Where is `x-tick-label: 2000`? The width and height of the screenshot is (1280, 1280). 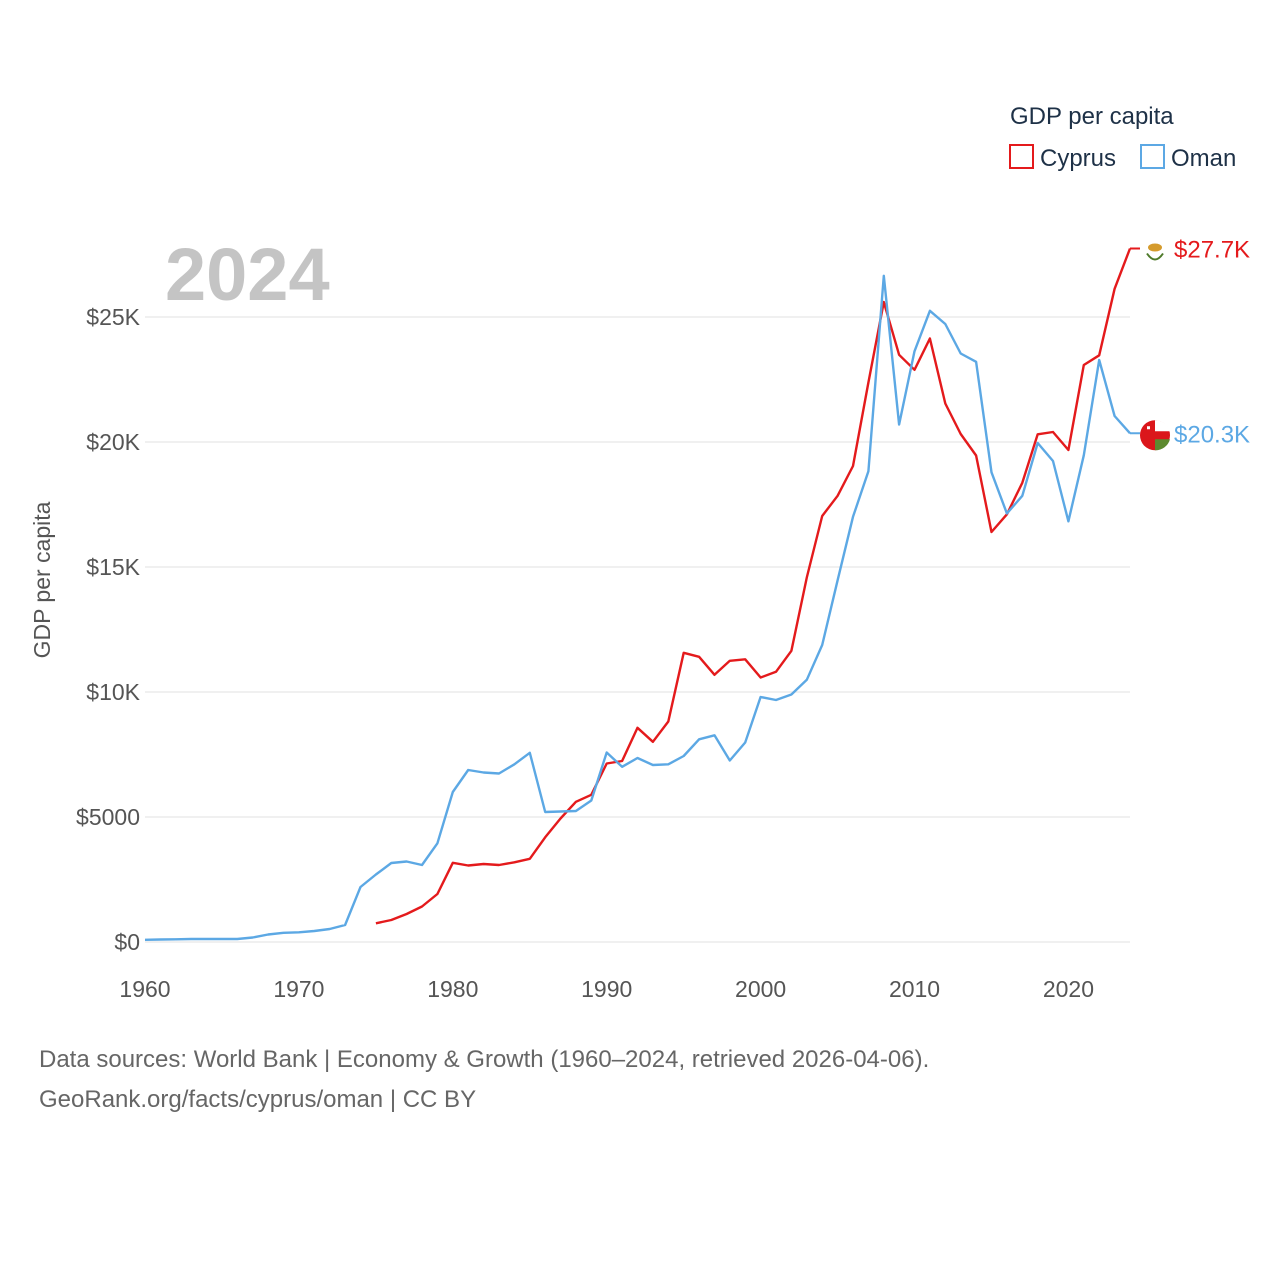 x-tick-label: 2000 is located at coordinates (760, 989).